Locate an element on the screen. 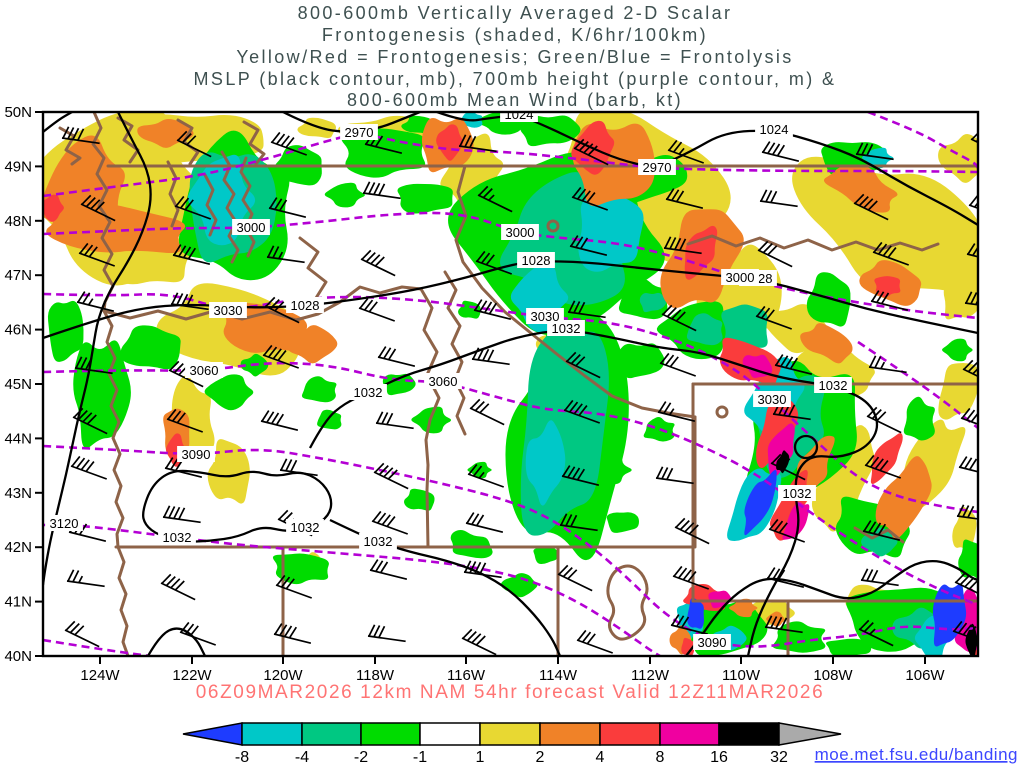  barb-half-feather is located at coordinates (883, 365).